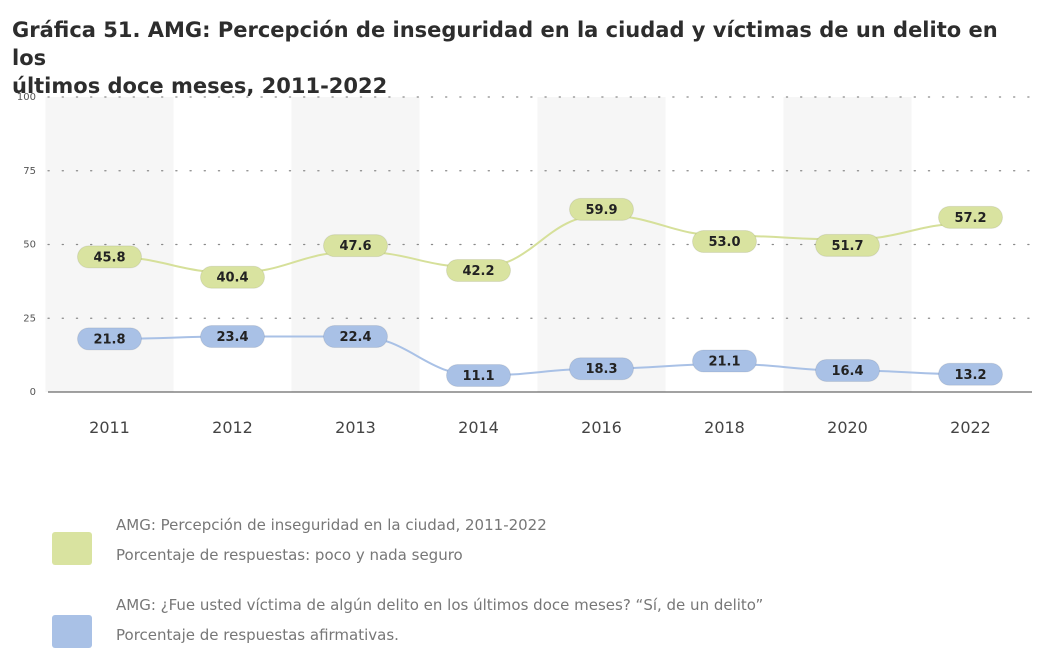  I want to click on data-label: 16.4, so click(847, 370).